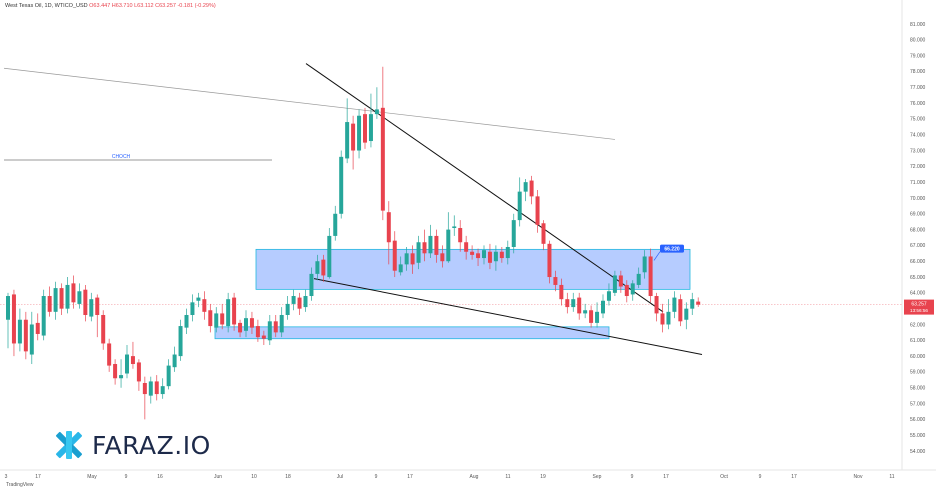 The image size is (936, 497). I want to click on supply-zone-box, so click(473, 269).